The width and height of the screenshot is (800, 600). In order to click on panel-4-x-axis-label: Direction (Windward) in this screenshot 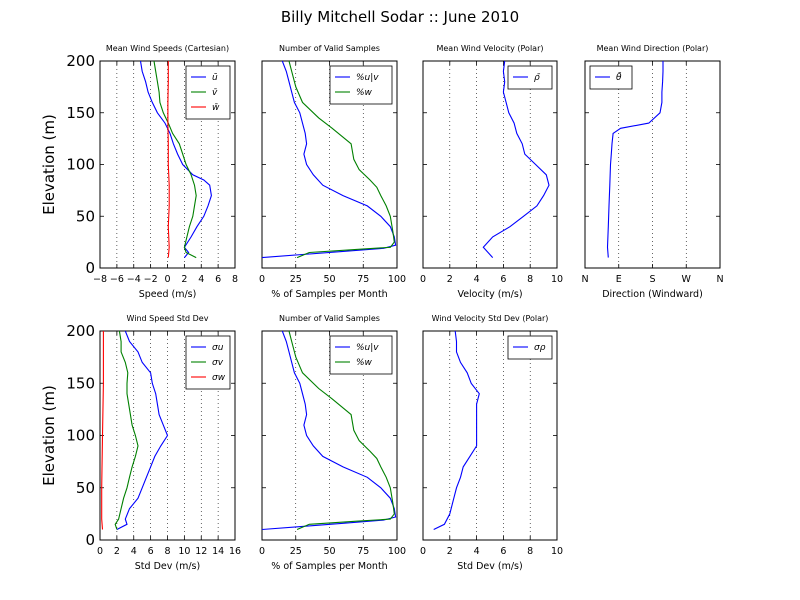, I will do `click(652, 294)`.